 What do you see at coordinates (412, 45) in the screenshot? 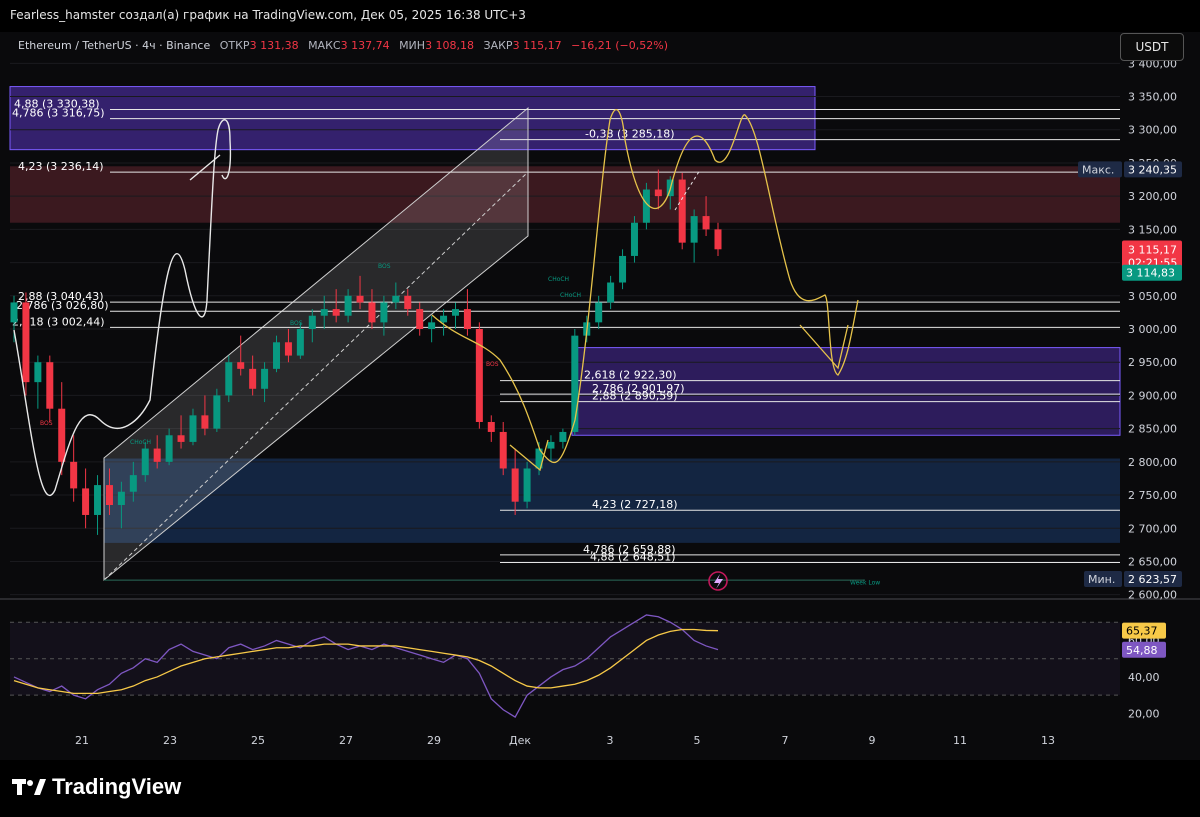
I see `low-label: МИН` at bounding box center [412, 45].